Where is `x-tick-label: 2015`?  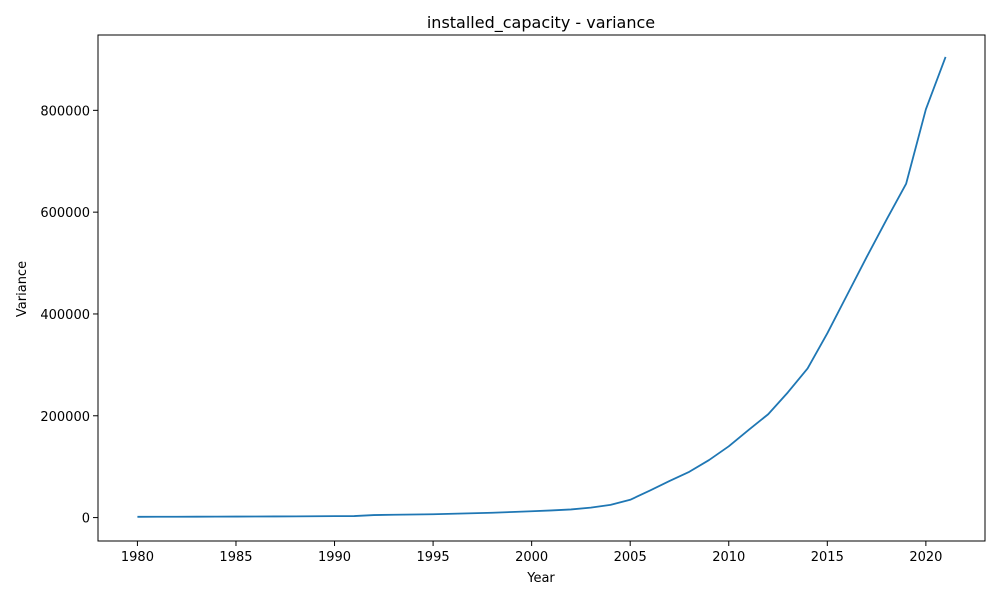 x-tick-label: 2015 is located at coordinates (827, 557).